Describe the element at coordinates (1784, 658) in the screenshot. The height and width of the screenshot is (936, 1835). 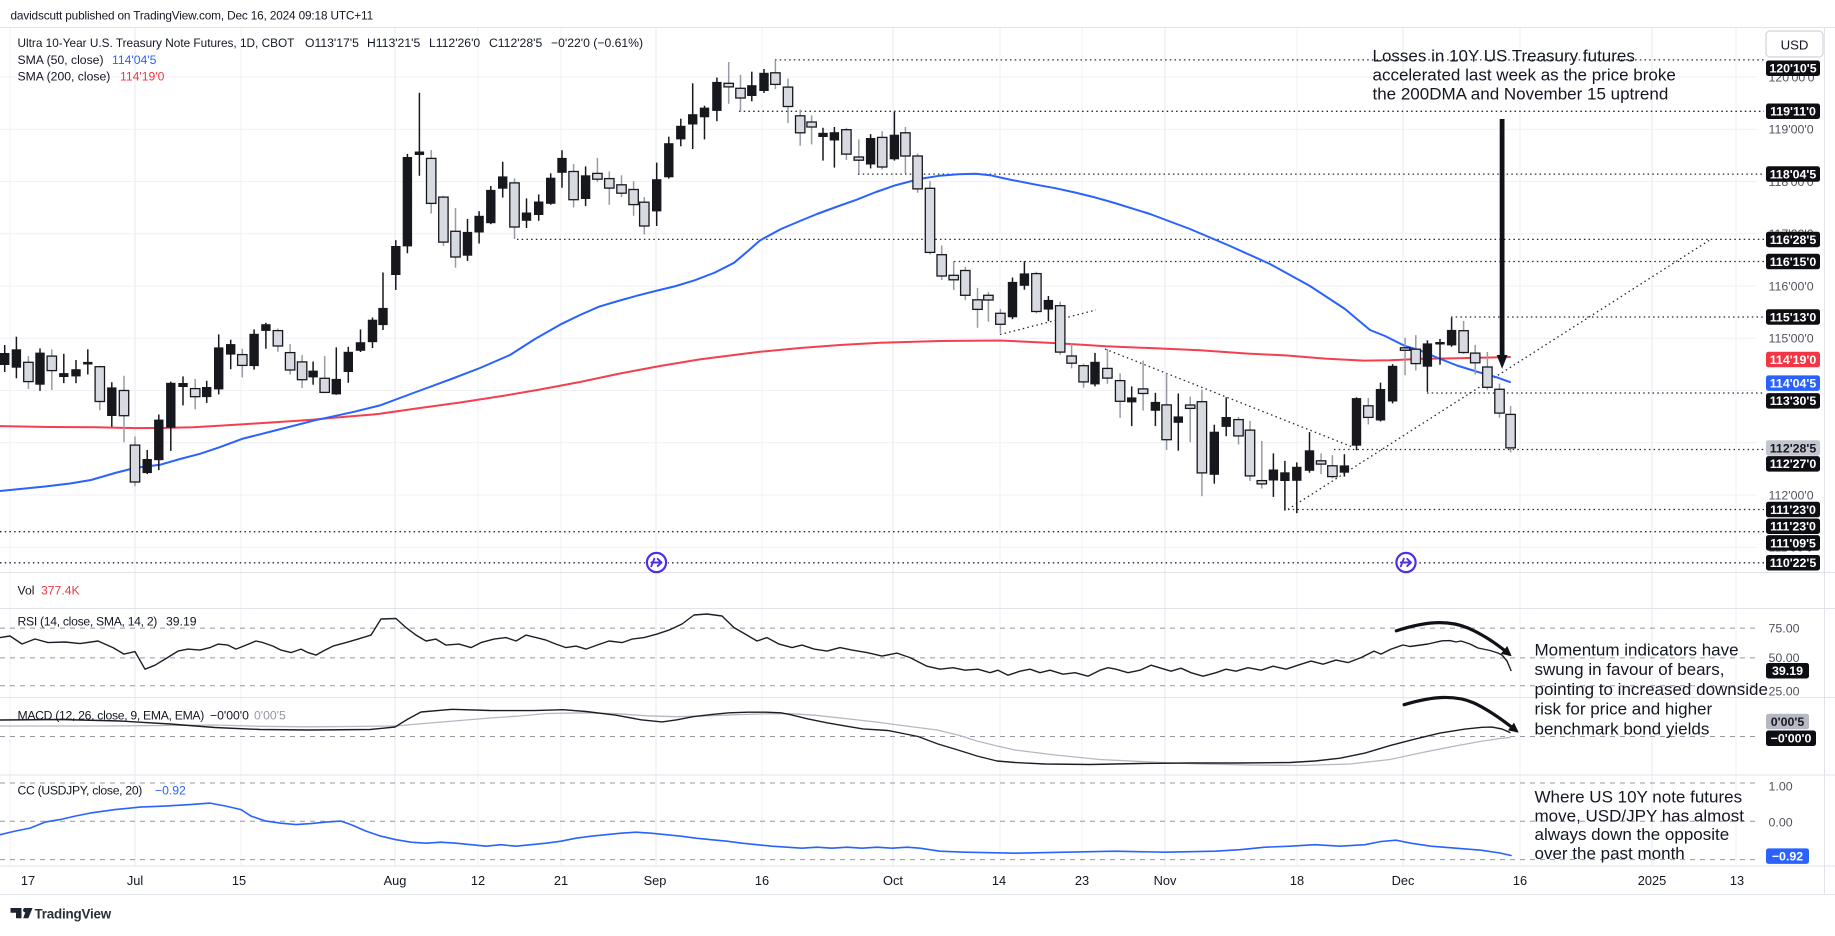
I see `svg-text: 50.00` at that location.